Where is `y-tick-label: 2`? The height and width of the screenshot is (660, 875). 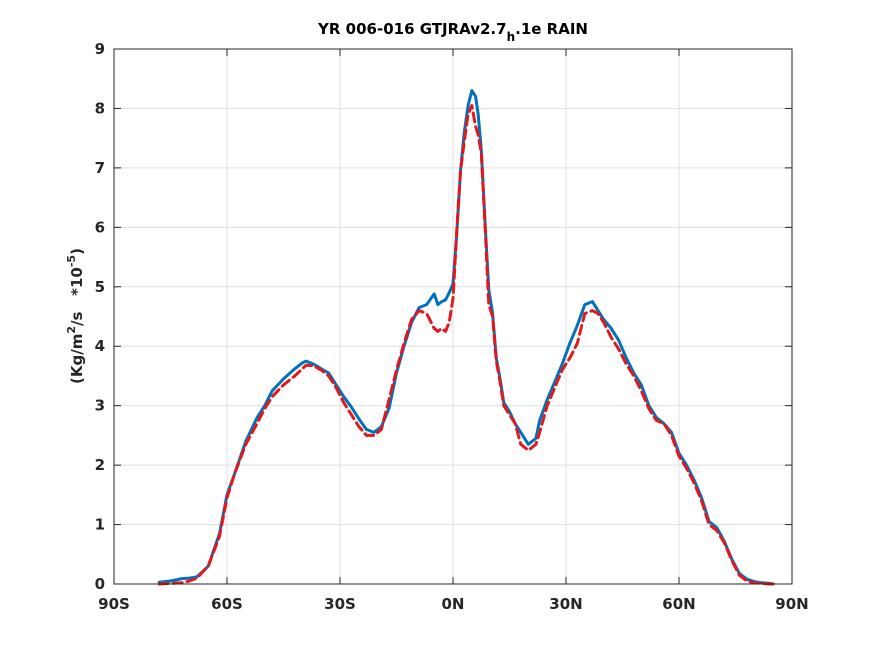 y-tick-label: 2 is located at coordinates (100, 465).